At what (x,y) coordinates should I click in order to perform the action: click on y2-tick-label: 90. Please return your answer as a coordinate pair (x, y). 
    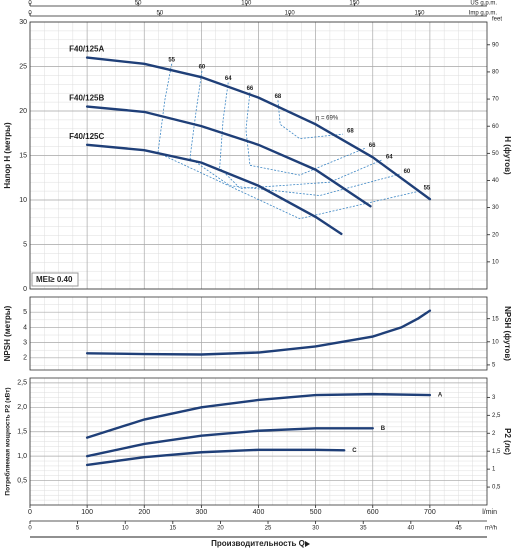
    Looking at the image, I should click on (495, 45).